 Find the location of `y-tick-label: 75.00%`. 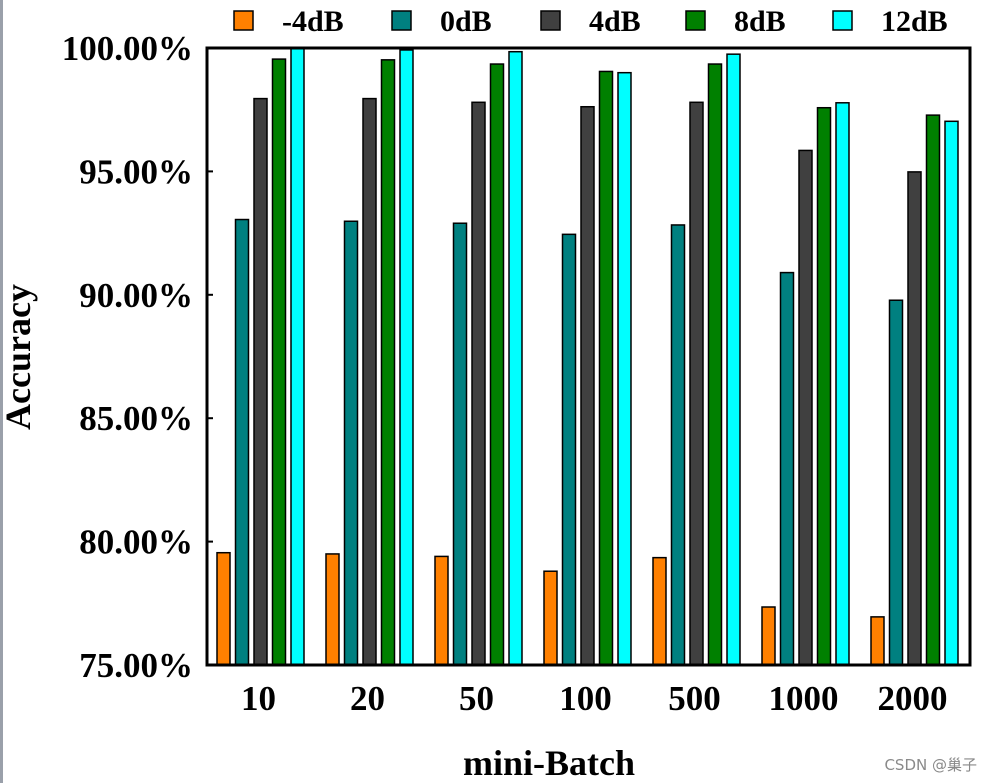

y-tick-label: 75.00% is located at coordinates (136, 665).